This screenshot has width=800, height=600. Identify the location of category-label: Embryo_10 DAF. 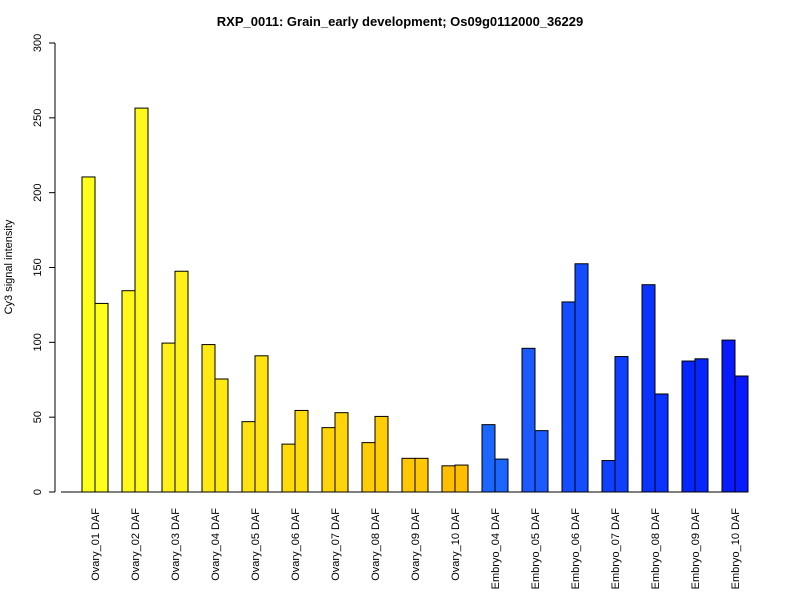
(736, 549).